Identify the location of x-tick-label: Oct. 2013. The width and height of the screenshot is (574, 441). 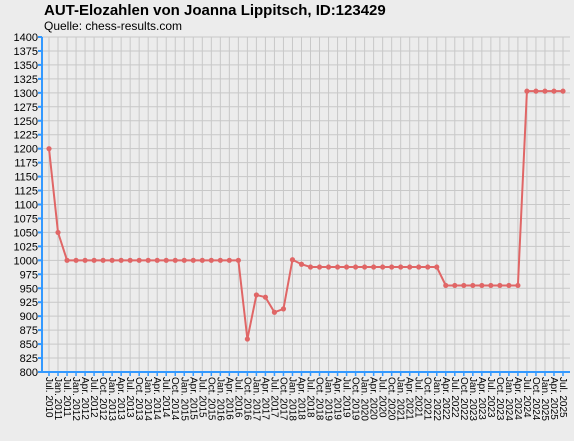
(138, 399).